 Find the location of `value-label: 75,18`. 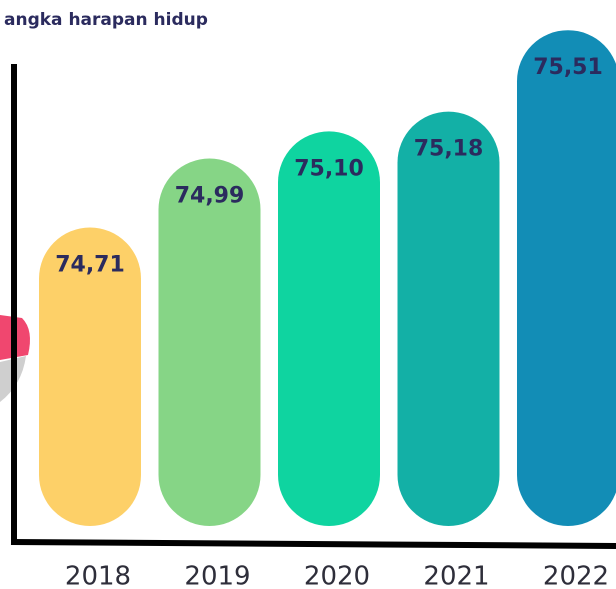

value-label: 75,18 is located at coordinates (449, 149).